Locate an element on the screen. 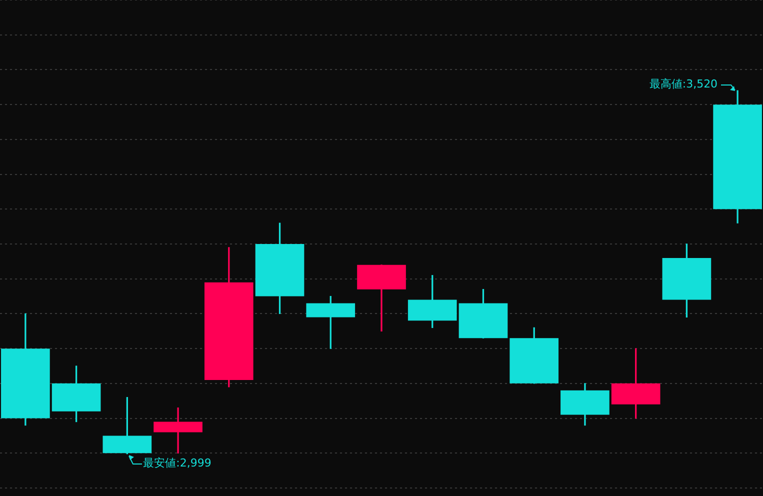 This screenshot has height=496, width=763. annotation: 最高値:3,520 is located at coordinates (683, 83).